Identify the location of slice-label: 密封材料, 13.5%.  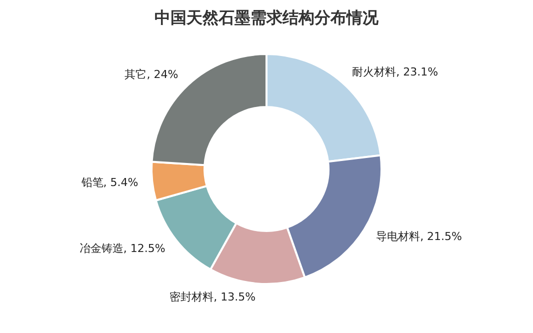
(213, 297).